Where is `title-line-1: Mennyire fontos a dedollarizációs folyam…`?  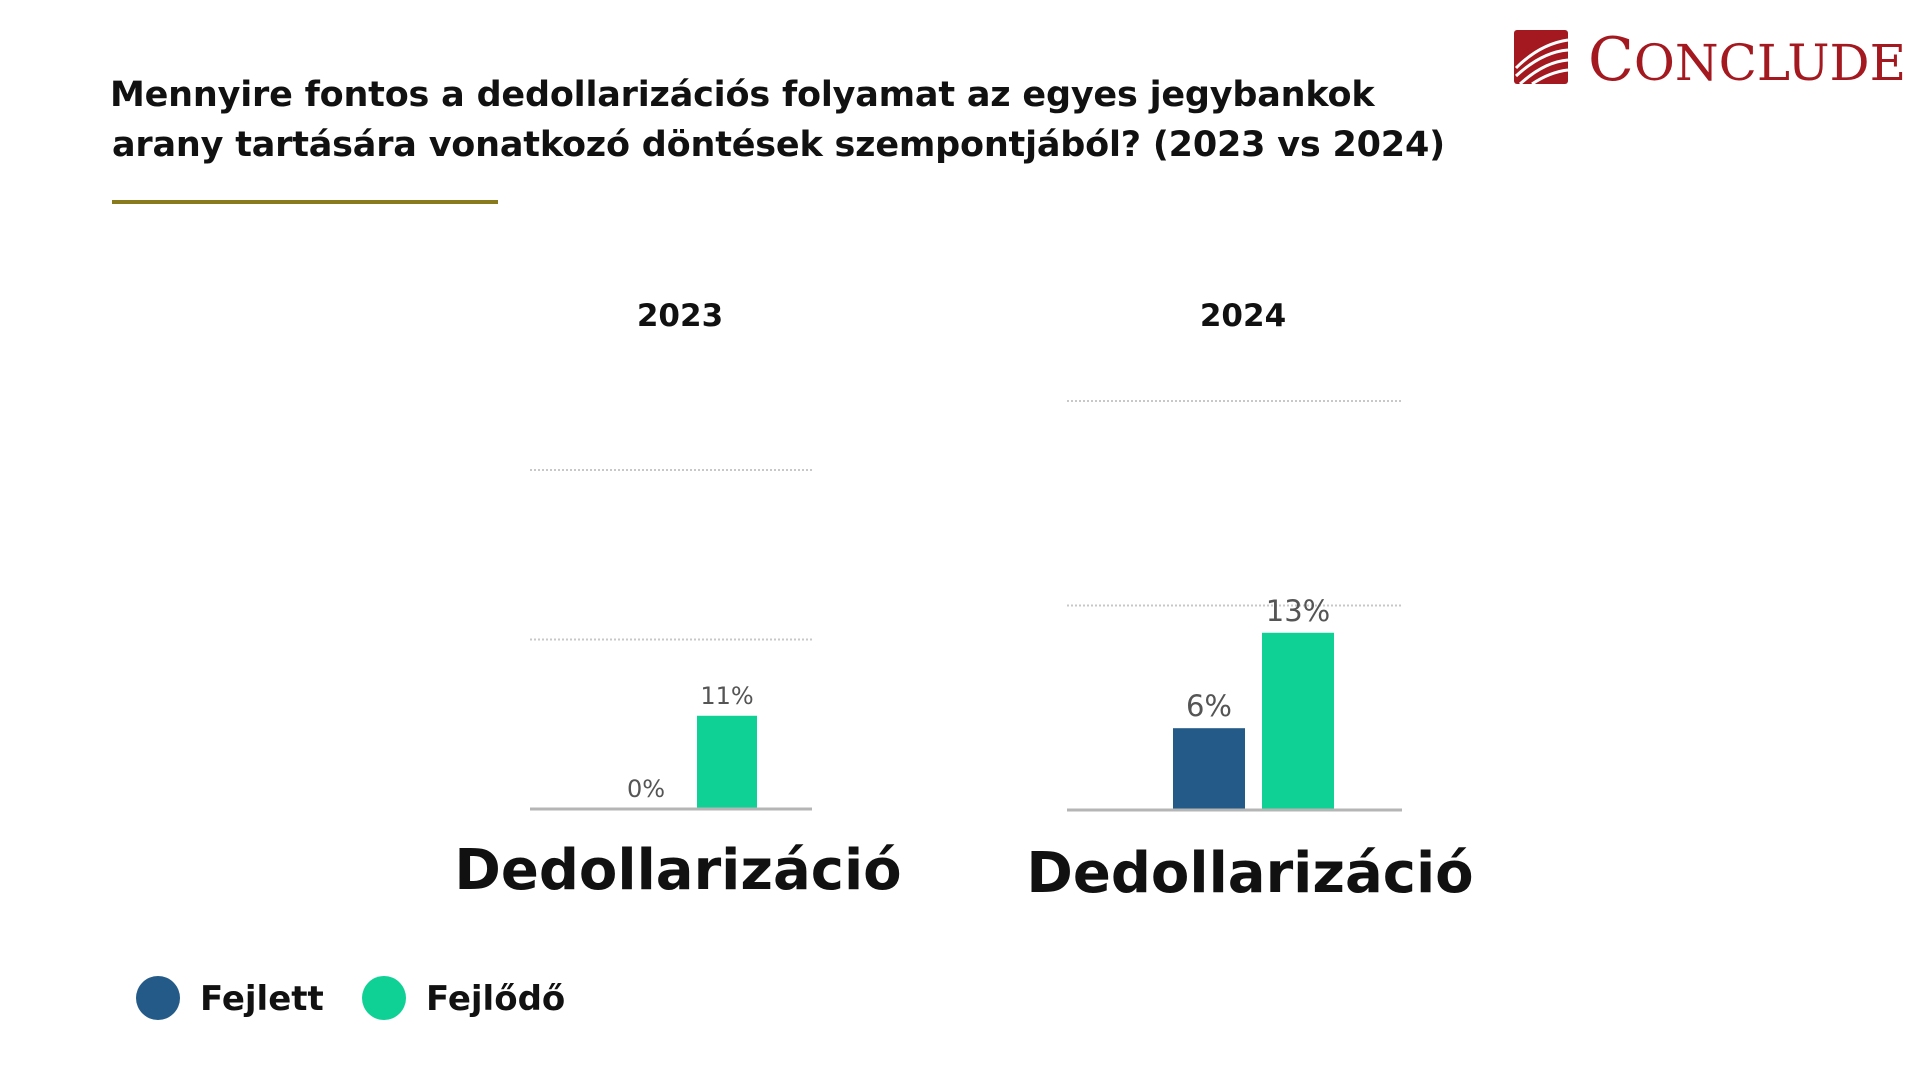
title-line-1: Mennyire fontos a dedollarizációs folyam… is located at coordinates (742, 95).